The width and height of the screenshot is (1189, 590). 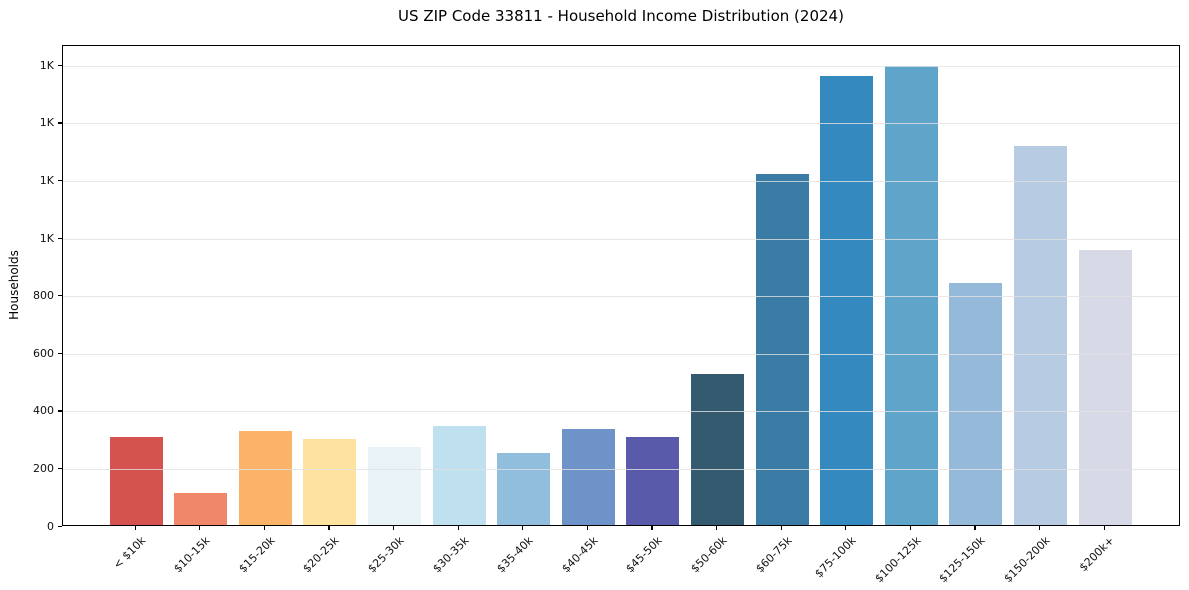 I want to click on x-tick-label: $45-50k, so click(x=644, y=555).